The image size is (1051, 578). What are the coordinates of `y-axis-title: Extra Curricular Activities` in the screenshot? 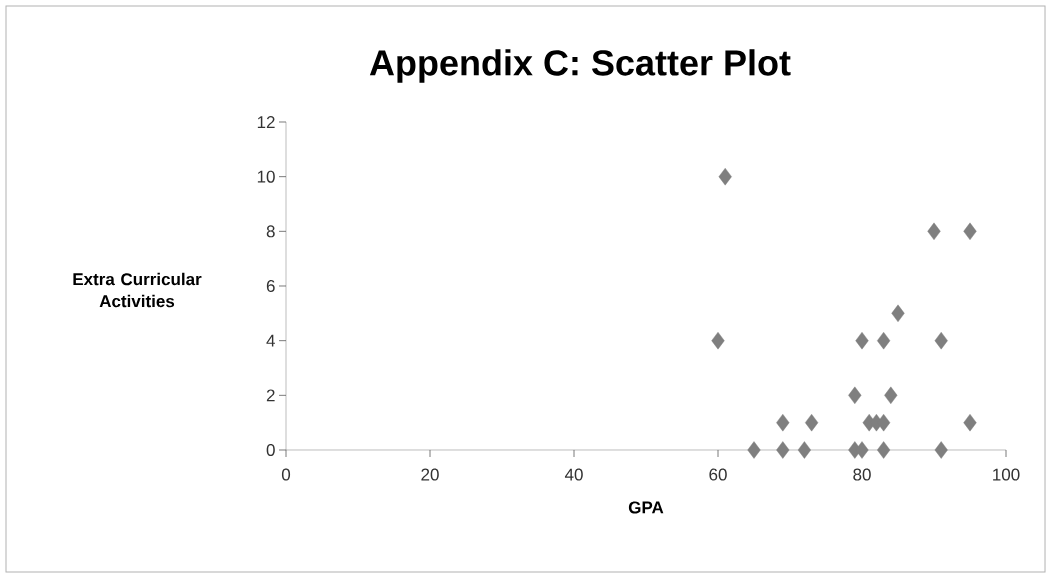 It's located at (137, 290).